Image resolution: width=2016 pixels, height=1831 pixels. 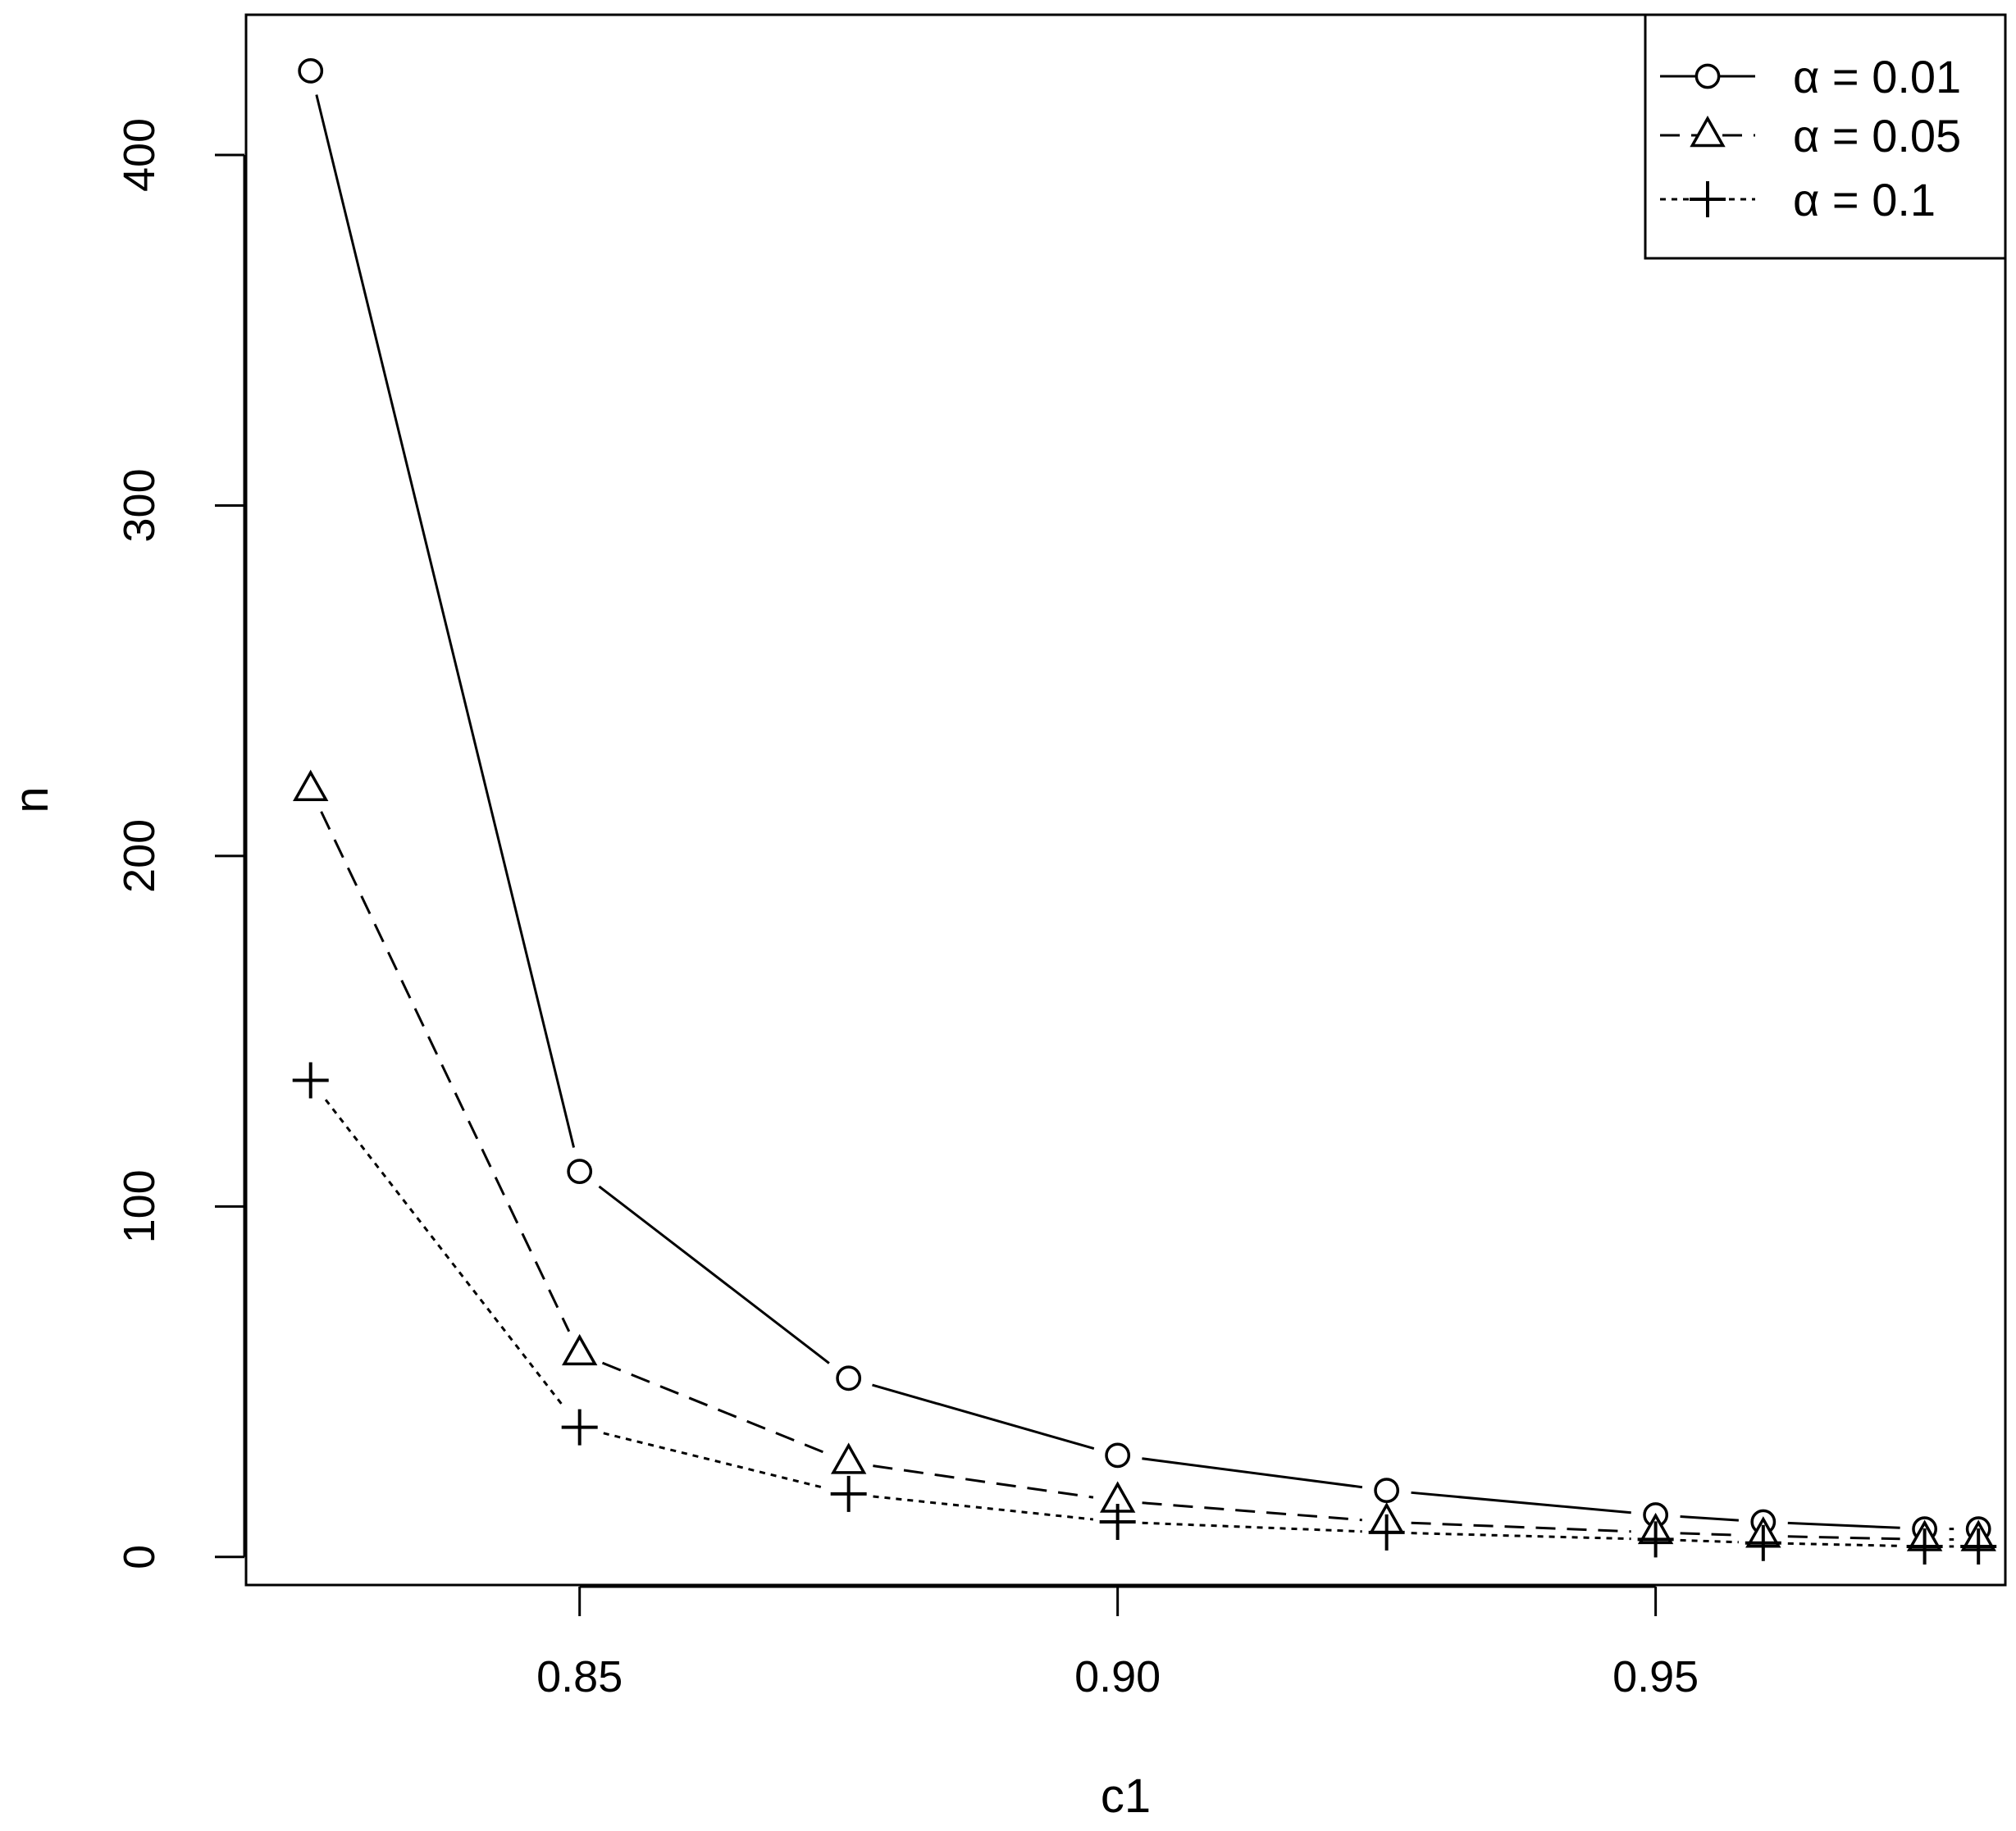 What do you see at coordinates (139, 155) in the screenshot?
I see `y-tick-label: 400` at bounding box center [139, 155].